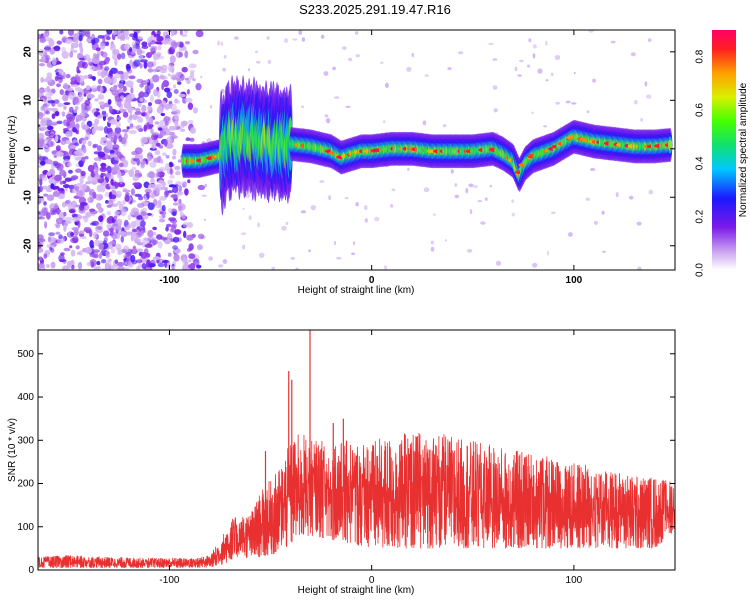  Describe the element at coordinates (700, 270) in the screenshot. I see `colorbar-tick-label: 0.0` at that location.